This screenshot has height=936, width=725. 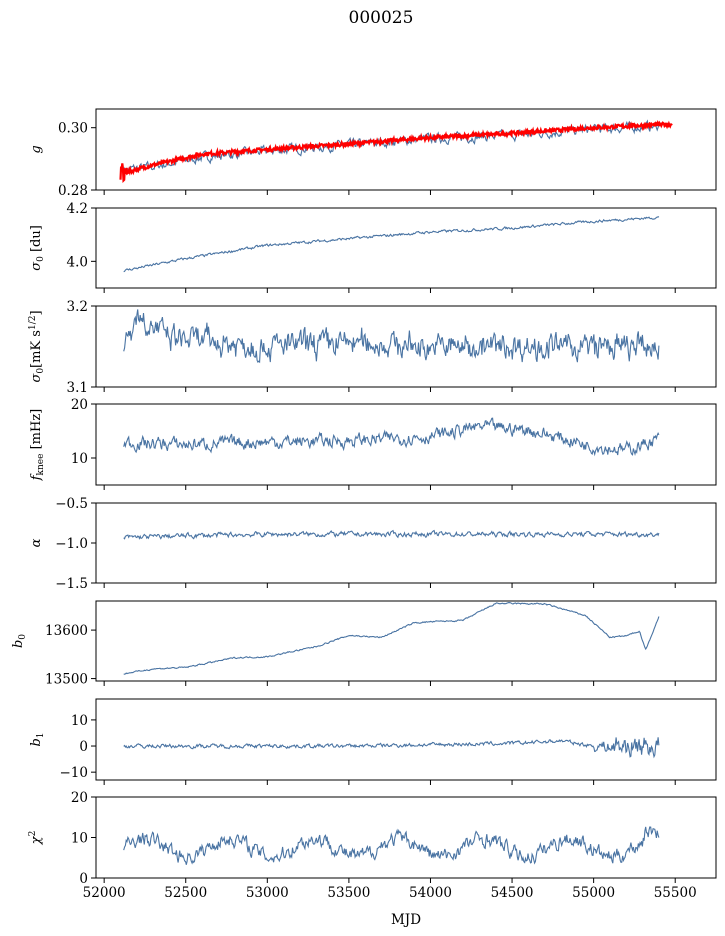 I want to click on x-tick-label-1: 52500, so click(x=185, y=893).